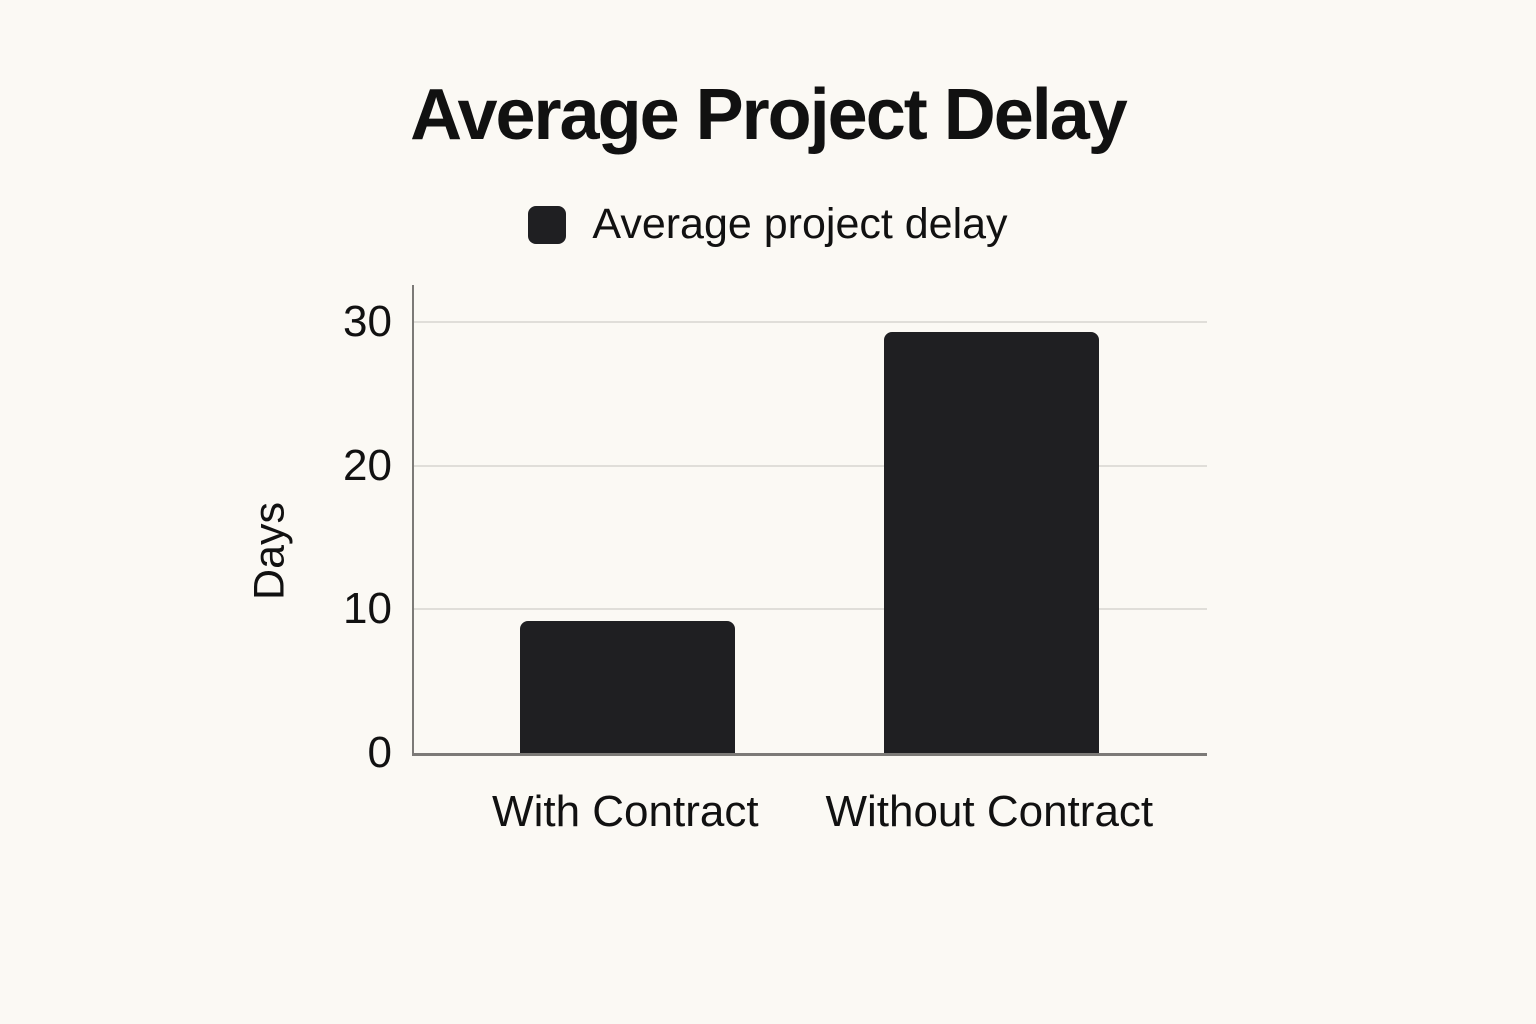  What do you see at coordinates (547, 224) in the screenshot?
I see `legend-swatch-icon` at bounding box center [547, 224].